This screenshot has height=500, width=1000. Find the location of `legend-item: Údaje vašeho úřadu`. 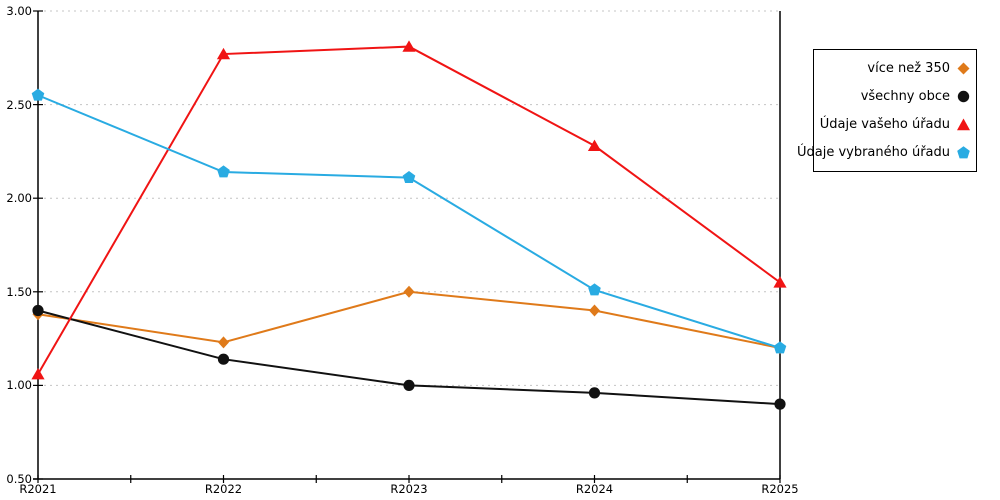

legend-item: Údaje vašeho úřadu is located at coordinates (895, 124).